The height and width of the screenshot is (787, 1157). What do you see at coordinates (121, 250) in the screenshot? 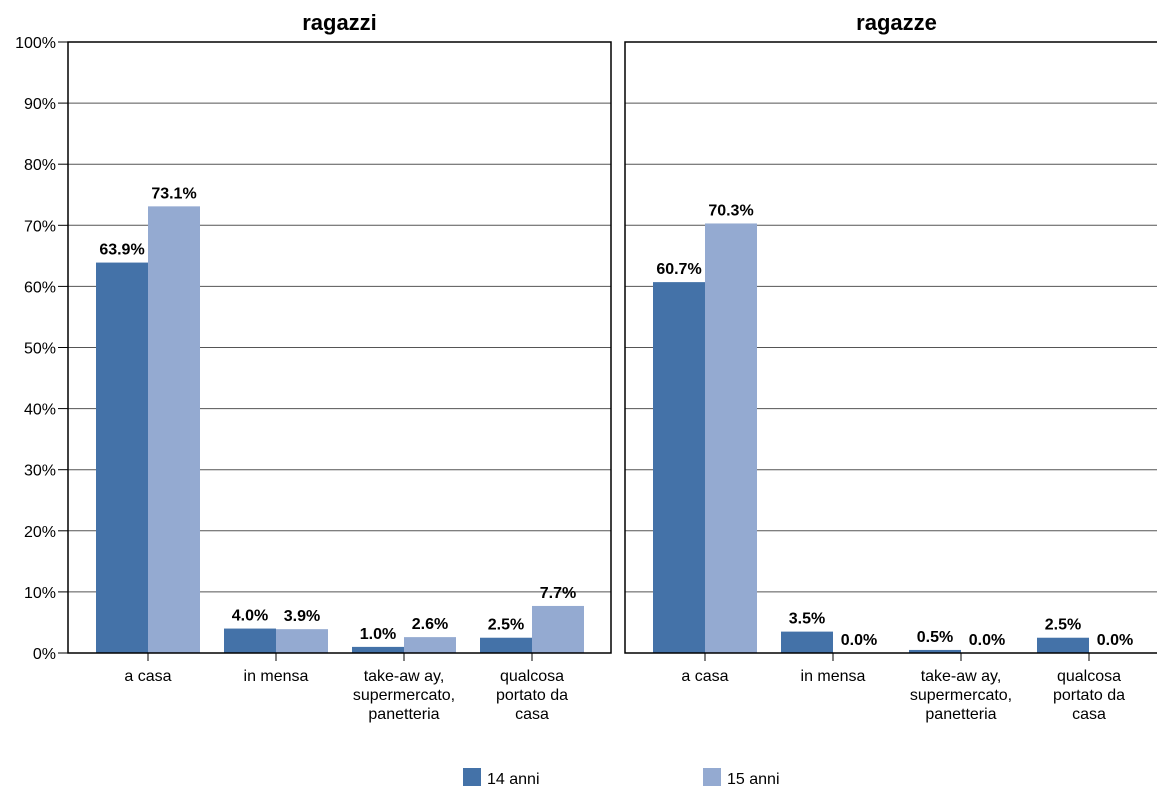
I see `data-label: 63.9%` at bounding box center [121, 250].